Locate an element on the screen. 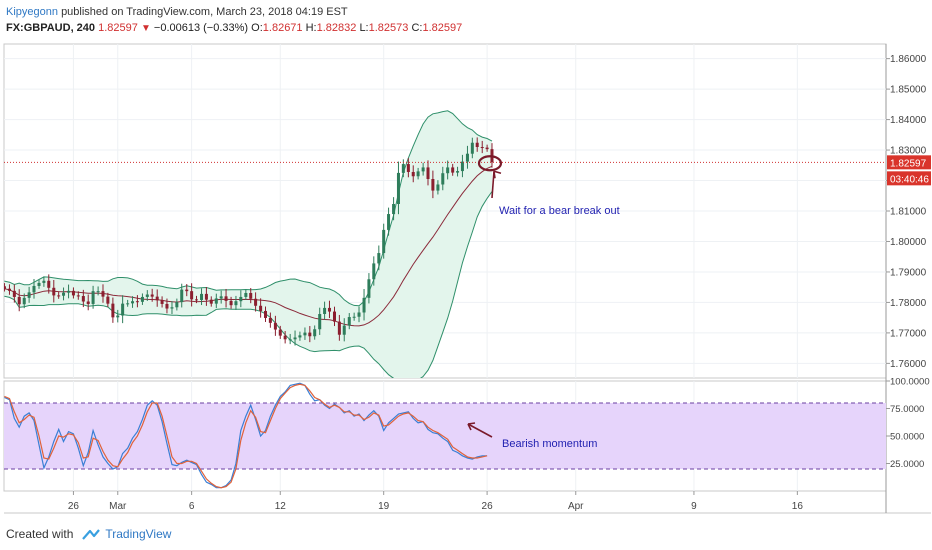 This screenshot has width=932, height=550. y-tick-label: 1.81000 is located at coordinates (908, 212).